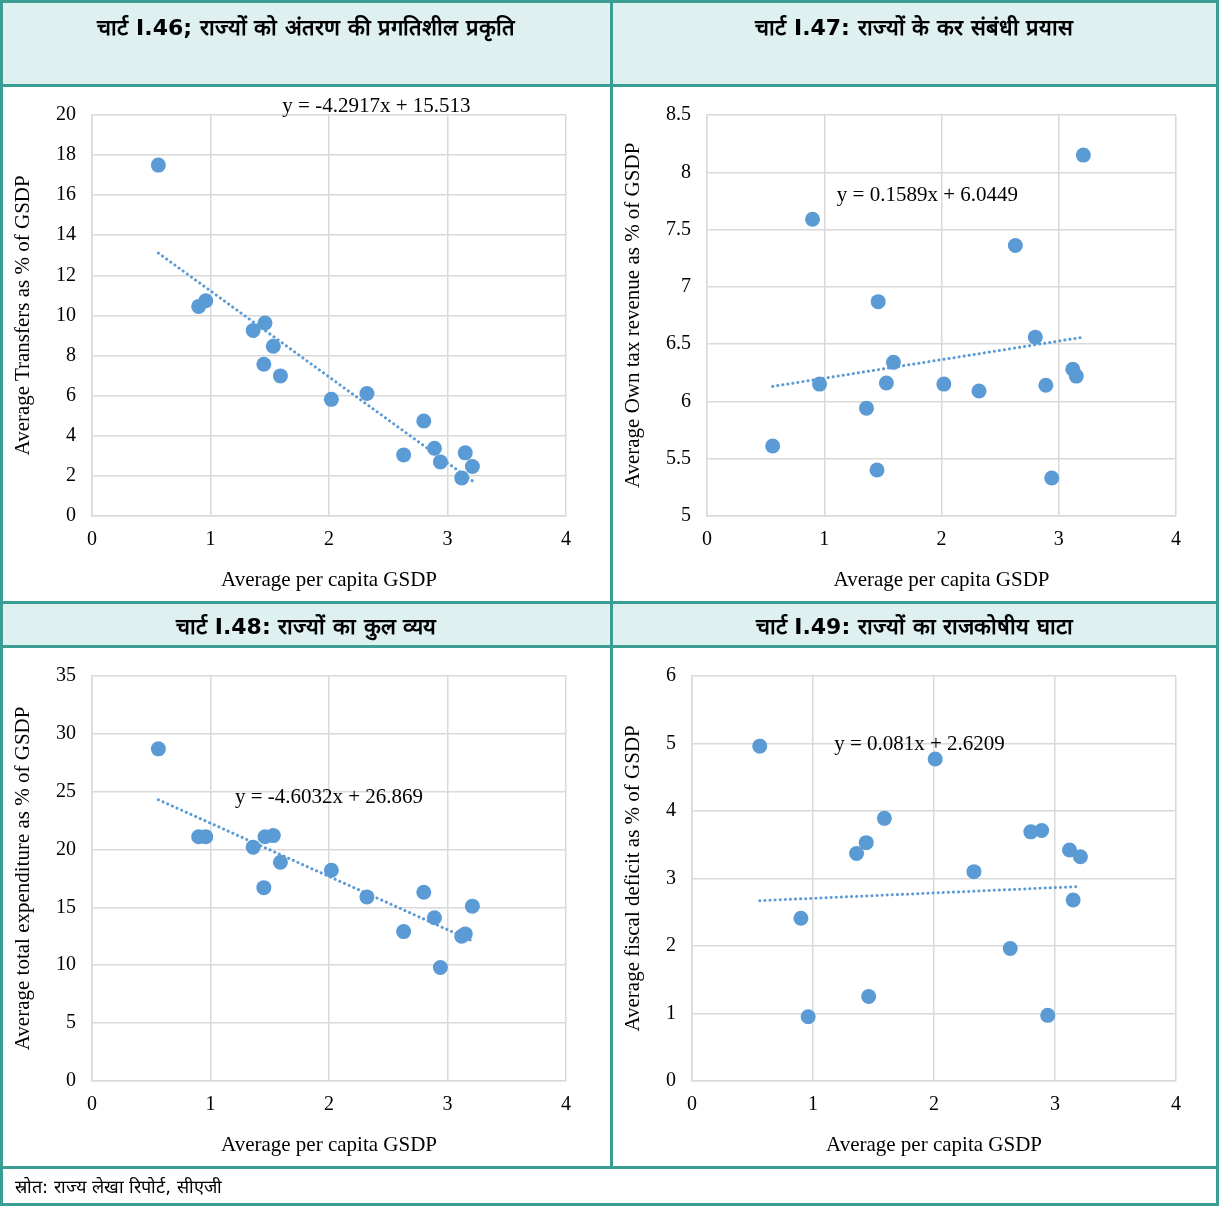 This screenshot has height=1217, width=1219. I want to click on y-axis-title: Average fiscal deficit as % of GSDP, so click(631, 878).